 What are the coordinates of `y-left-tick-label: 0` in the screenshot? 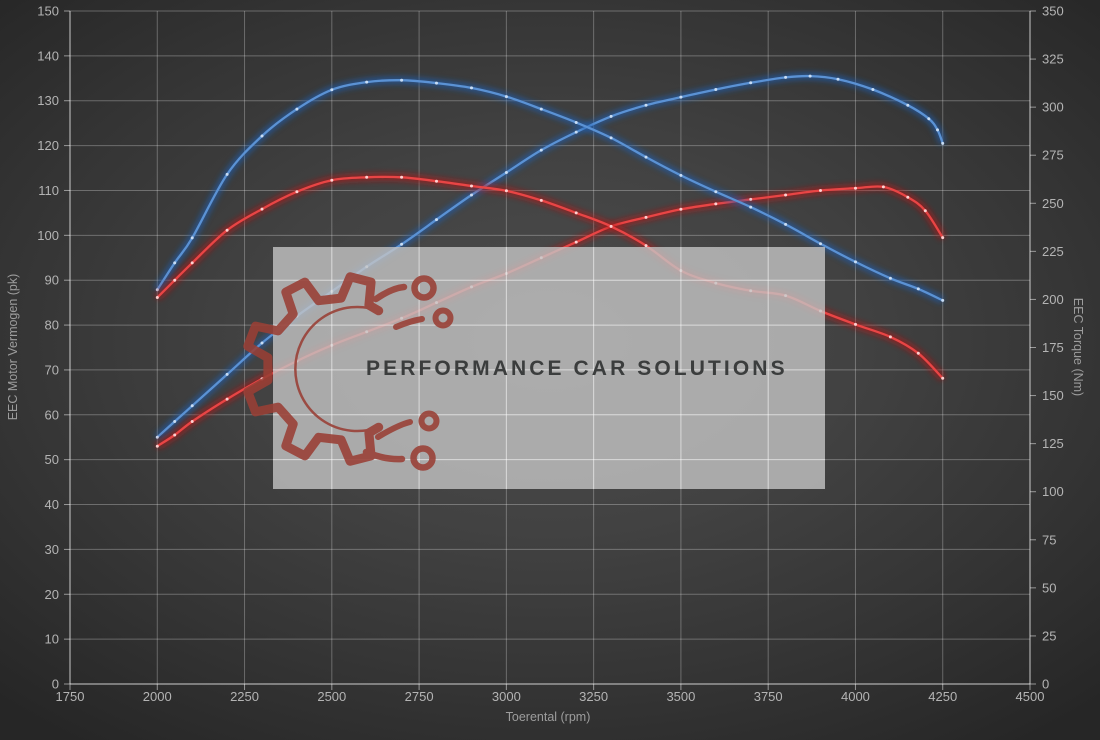 It's located at (55, 684).